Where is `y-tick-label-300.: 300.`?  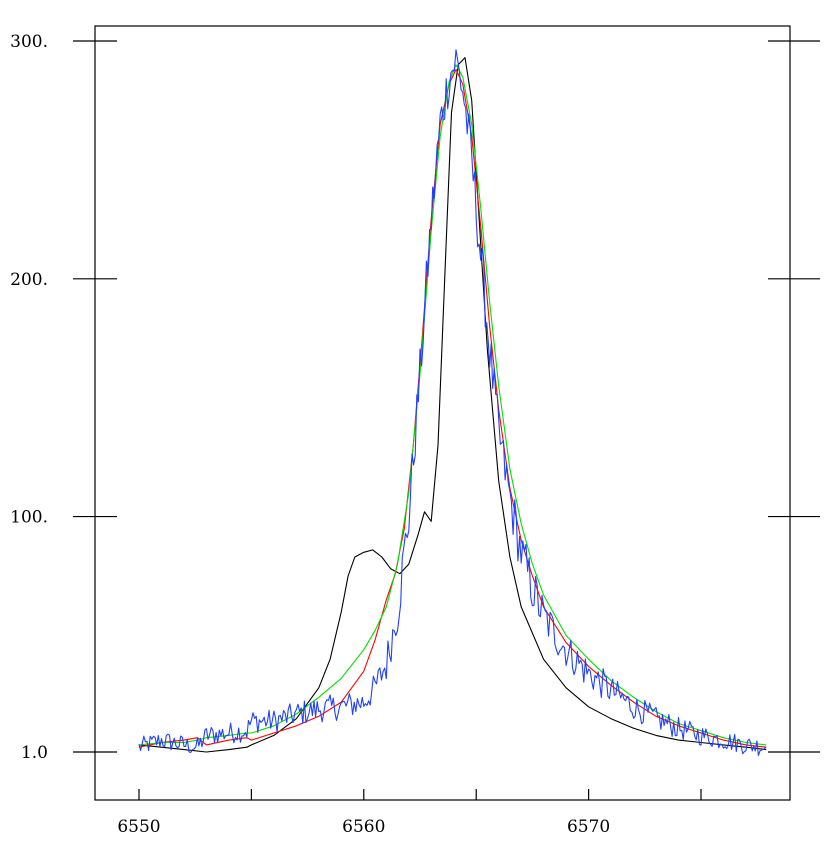 y-tick-label-300.: 300. is located at coordinates (29, 42).